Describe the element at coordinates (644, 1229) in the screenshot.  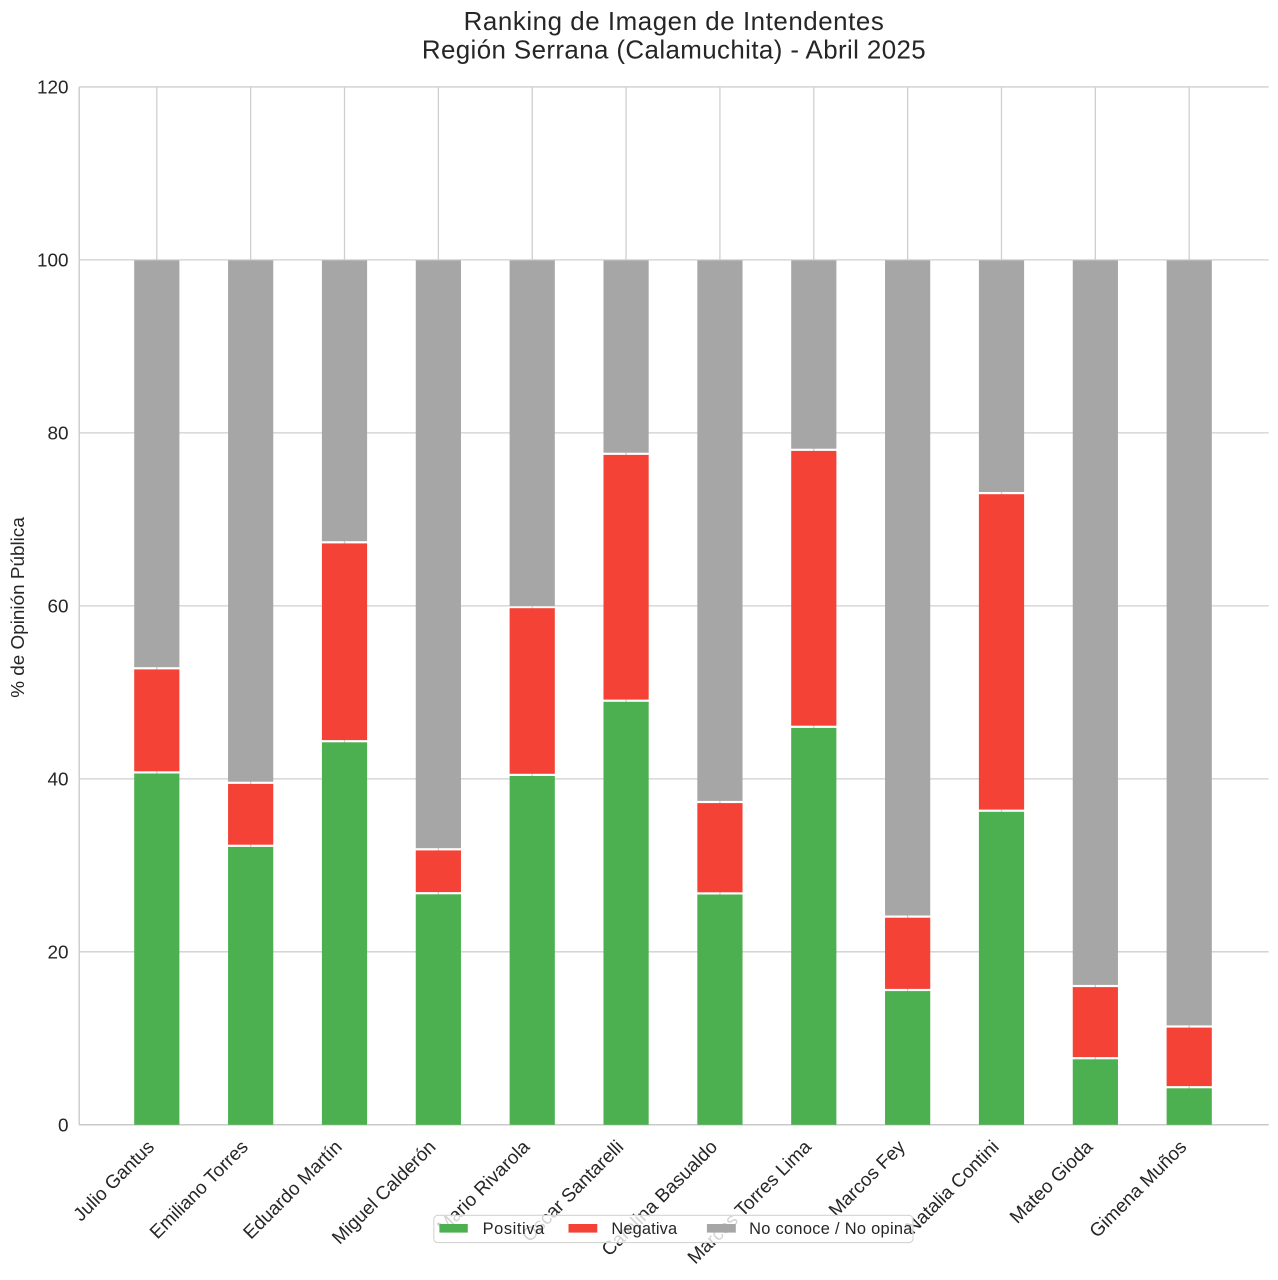
I see `svg-text: Negativa` at that location.